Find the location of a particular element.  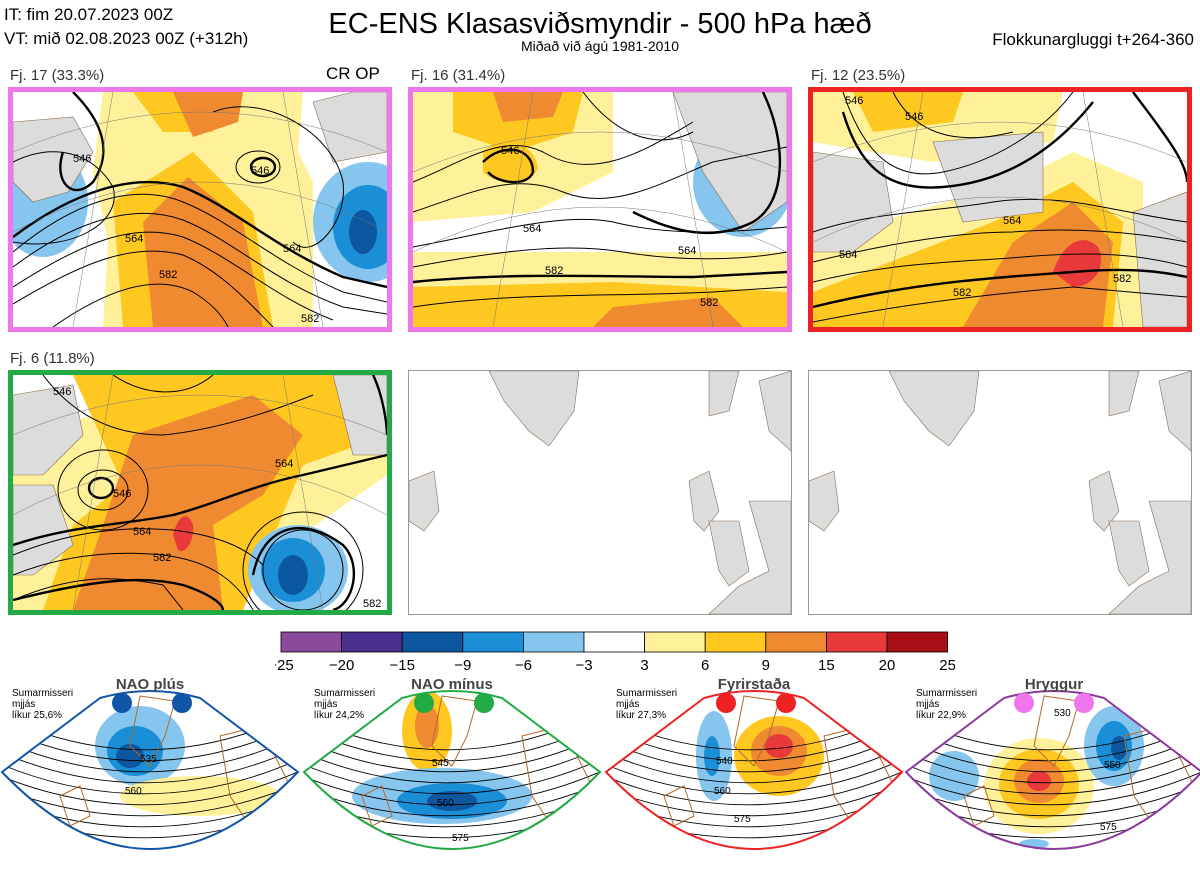

regime-map: 545 560 575 is located at coordinates (452, 770).